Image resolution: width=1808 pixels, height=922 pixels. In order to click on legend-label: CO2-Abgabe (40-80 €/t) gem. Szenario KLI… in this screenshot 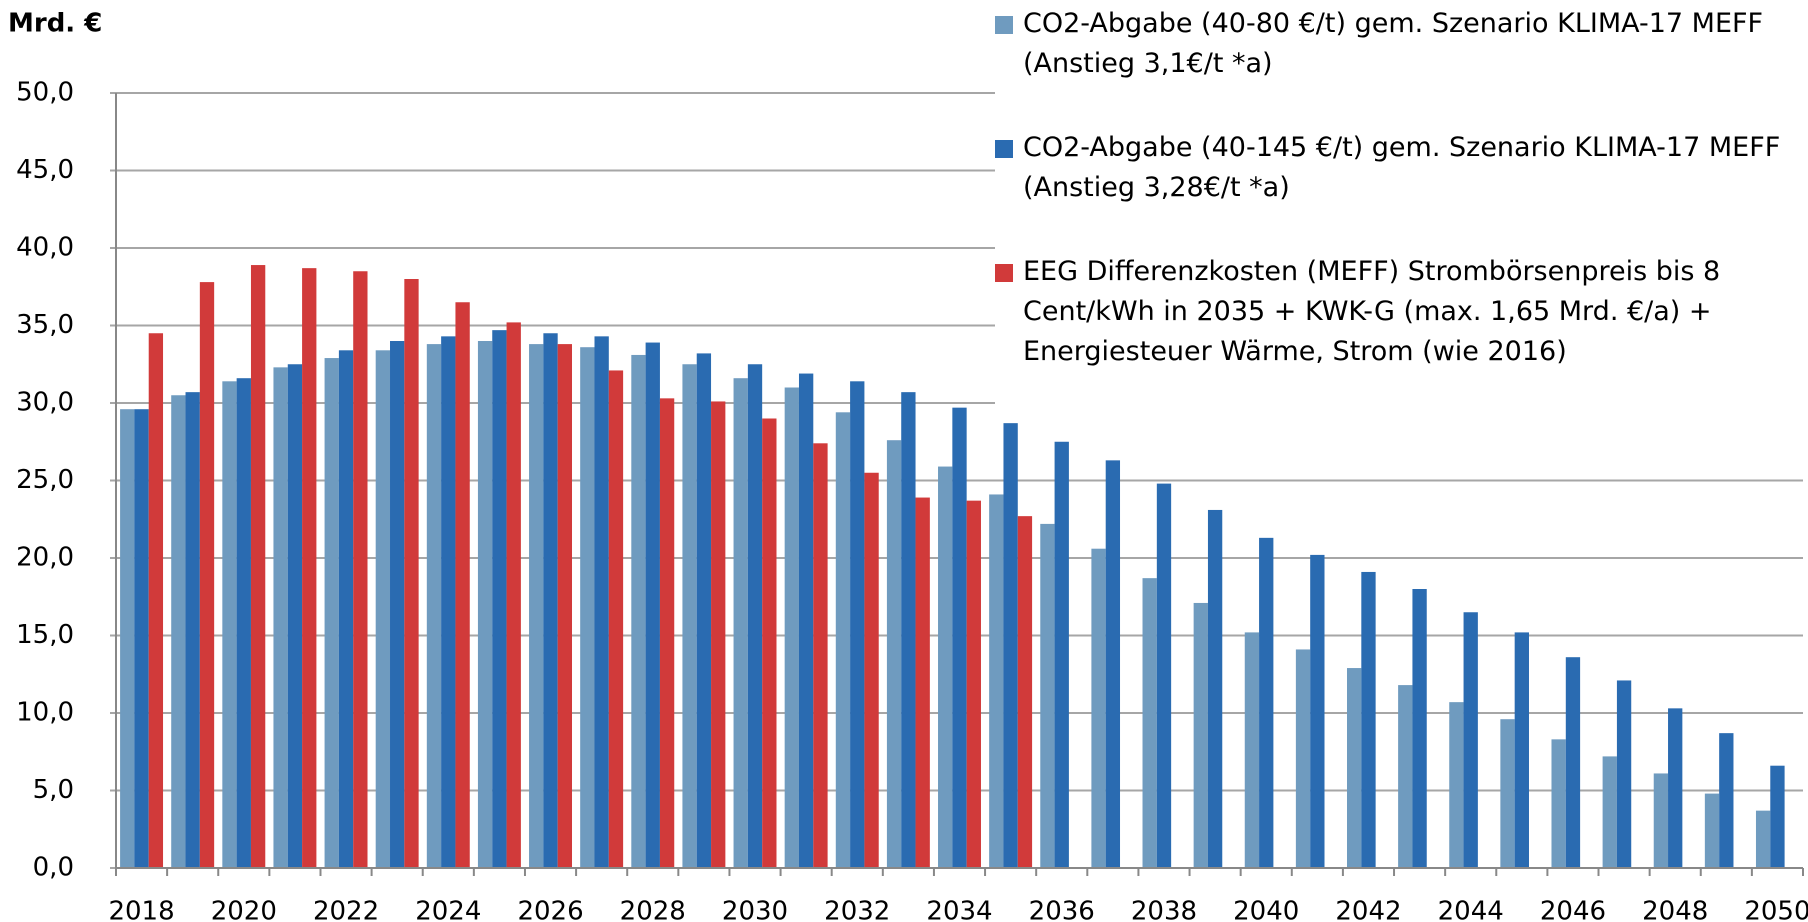, I will do `click(1393, 43)`.